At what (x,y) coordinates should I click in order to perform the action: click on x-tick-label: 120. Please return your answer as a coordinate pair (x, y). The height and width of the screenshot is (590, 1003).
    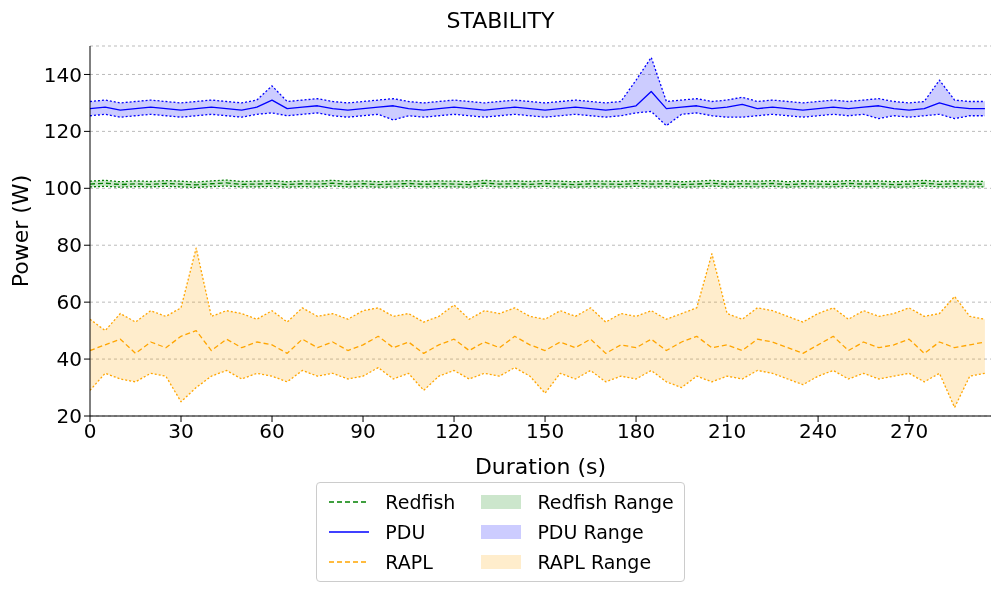
    Looking at the image, I should click on (454, 431).